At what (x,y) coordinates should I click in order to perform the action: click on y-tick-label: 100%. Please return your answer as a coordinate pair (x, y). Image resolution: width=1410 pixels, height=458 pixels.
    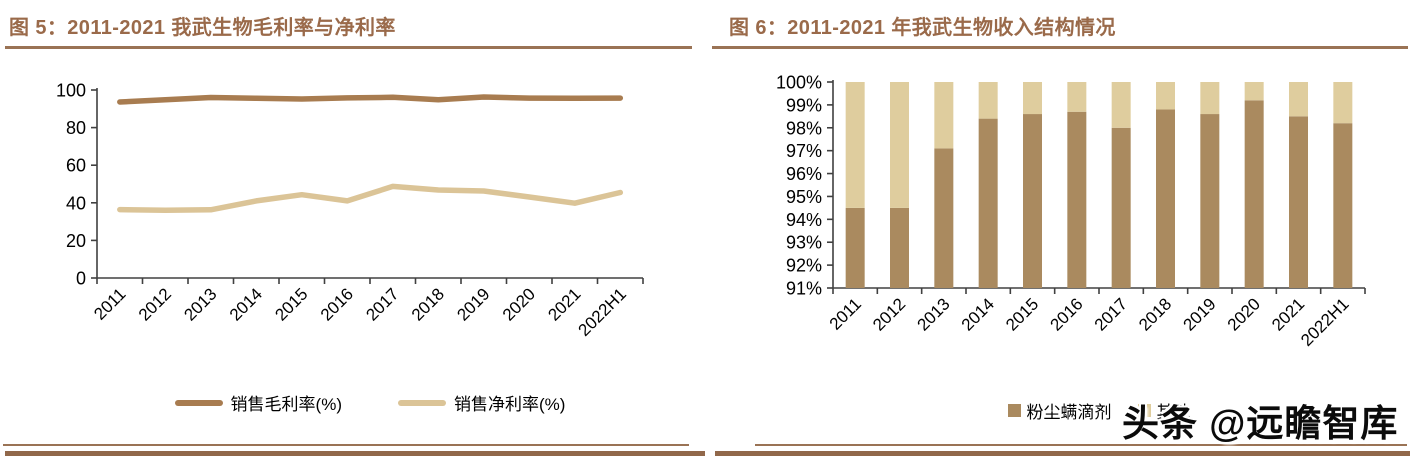
    Looking at the image, I should click on (799, 83).